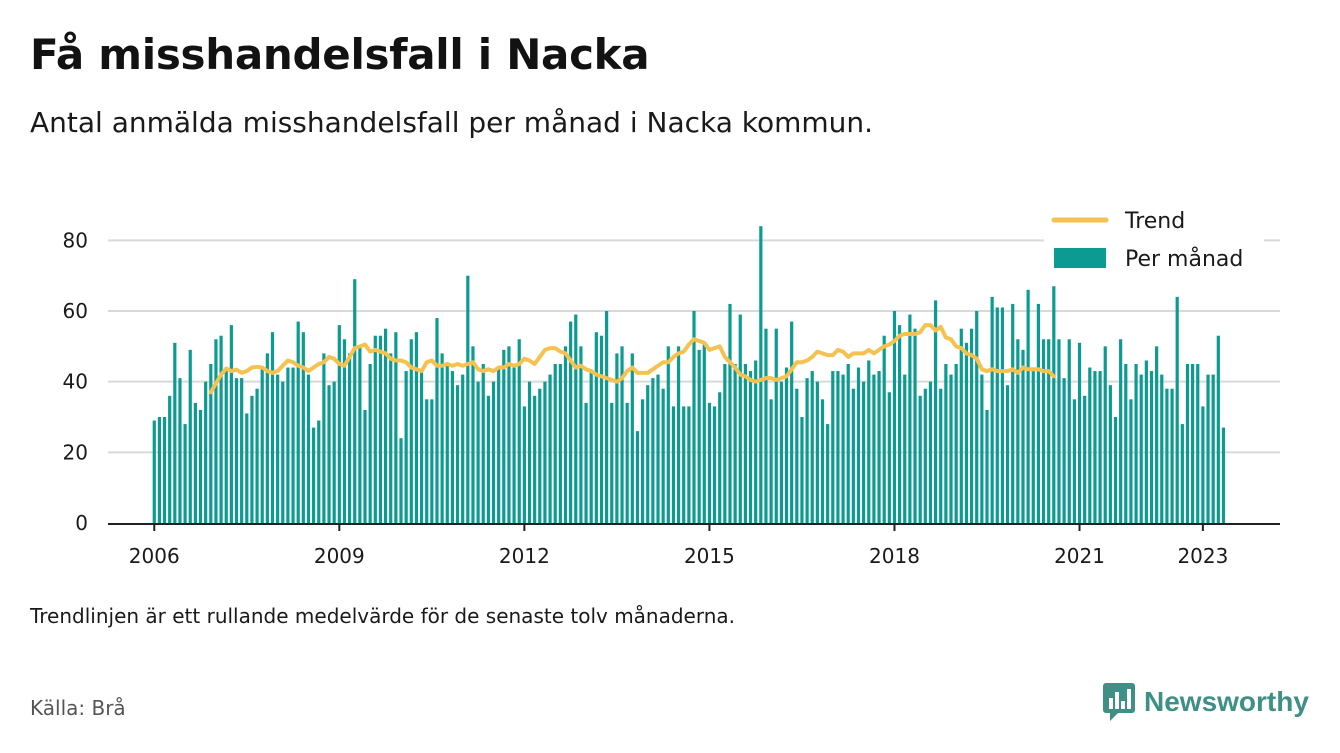  What do you see at coordinates (339, 556) in the screenshot?
I see `x-tick-label: 2009` at bounding box center [339, 556].